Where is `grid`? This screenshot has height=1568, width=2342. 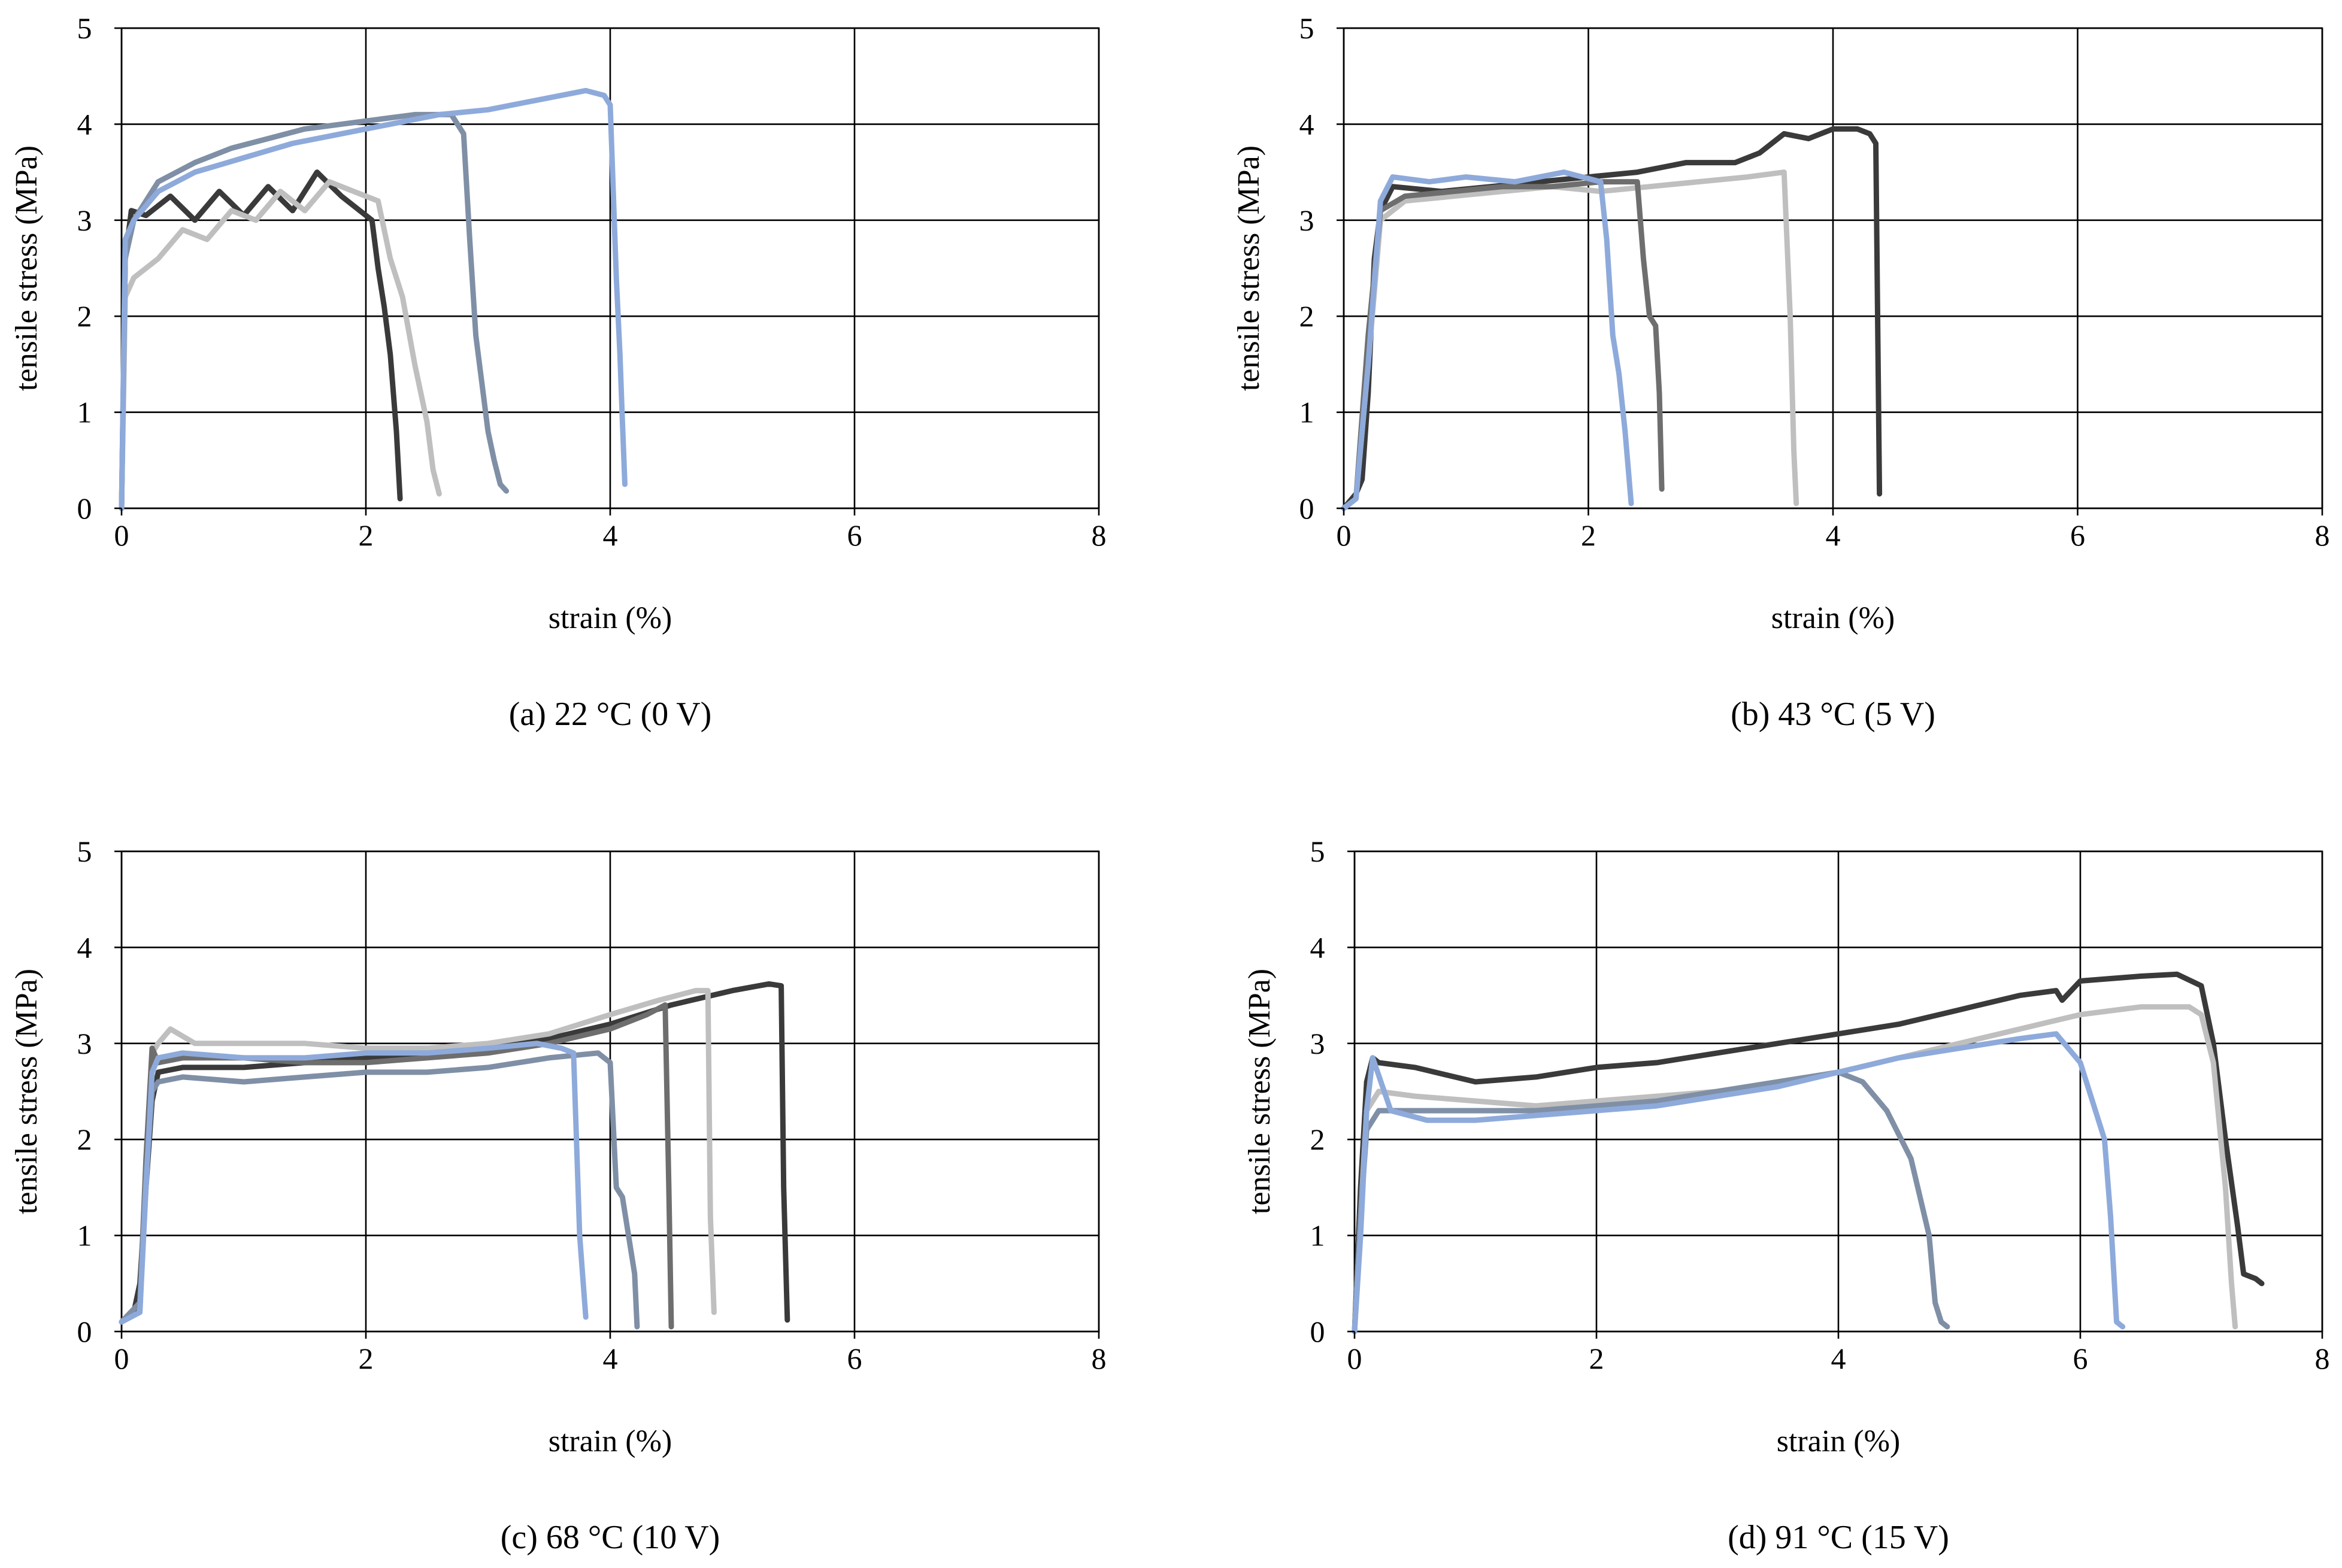
grid is located at coordinates (1838, 1091).